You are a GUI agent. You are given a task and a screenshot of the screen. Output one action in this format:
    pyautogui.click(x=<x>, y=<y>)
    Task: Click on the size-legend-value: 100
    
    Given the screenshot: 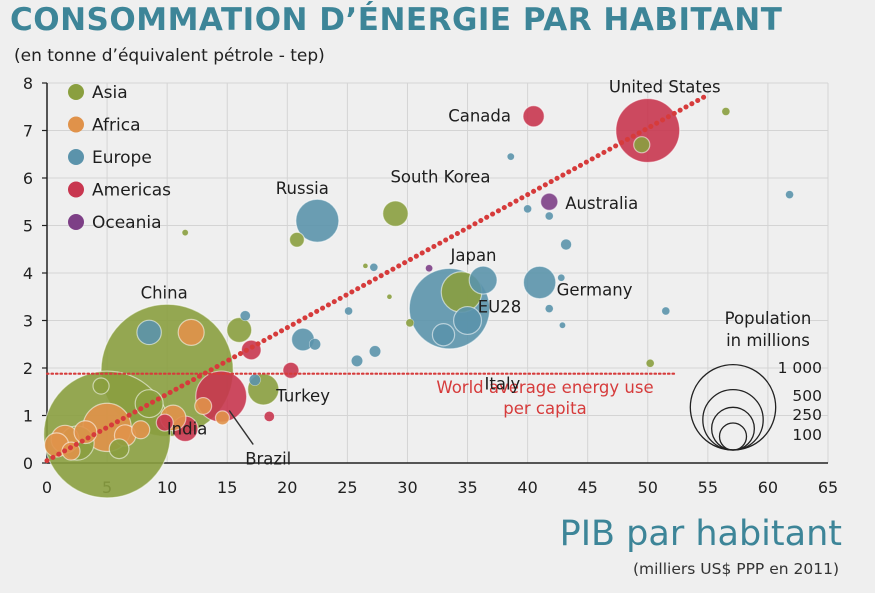 What is the action you would take?
    pyautogui.click(x=807, y=435)
    